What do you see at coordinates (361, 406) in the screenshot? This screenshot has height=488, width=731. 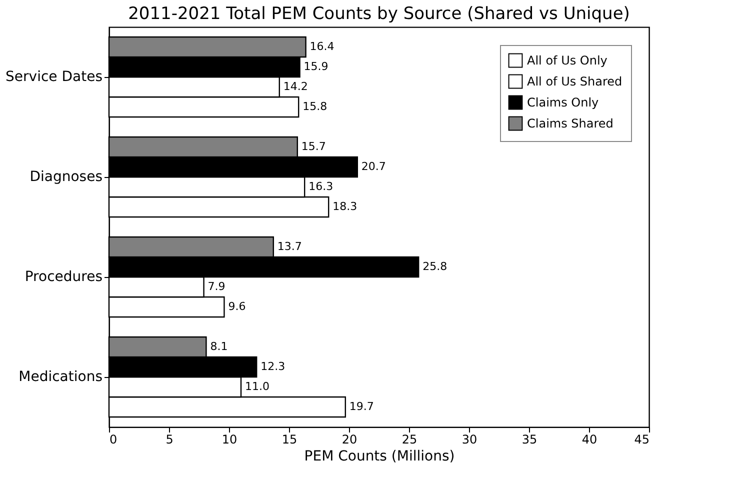 I see `data-label: 19.7` at bounding box center [361, 406].